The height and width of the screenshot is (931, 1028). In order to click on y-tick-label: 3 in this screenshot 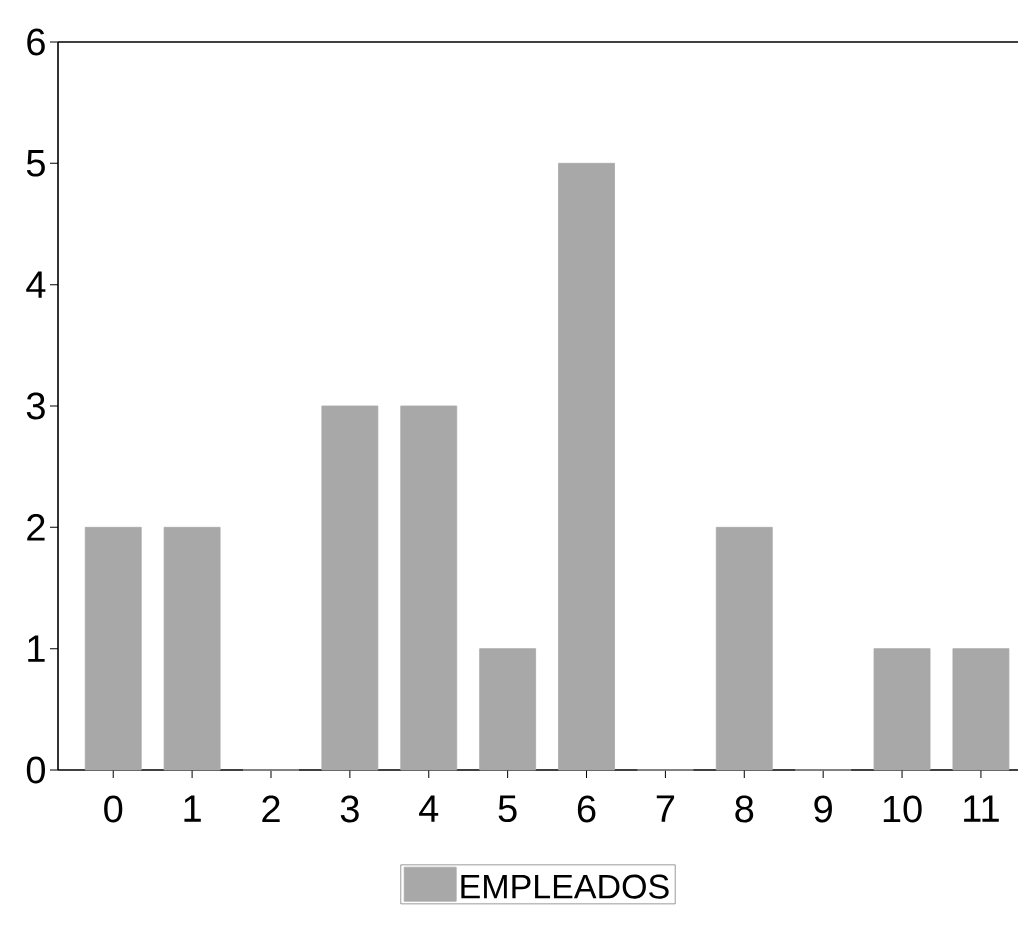, I will do `click(35, 406)`.